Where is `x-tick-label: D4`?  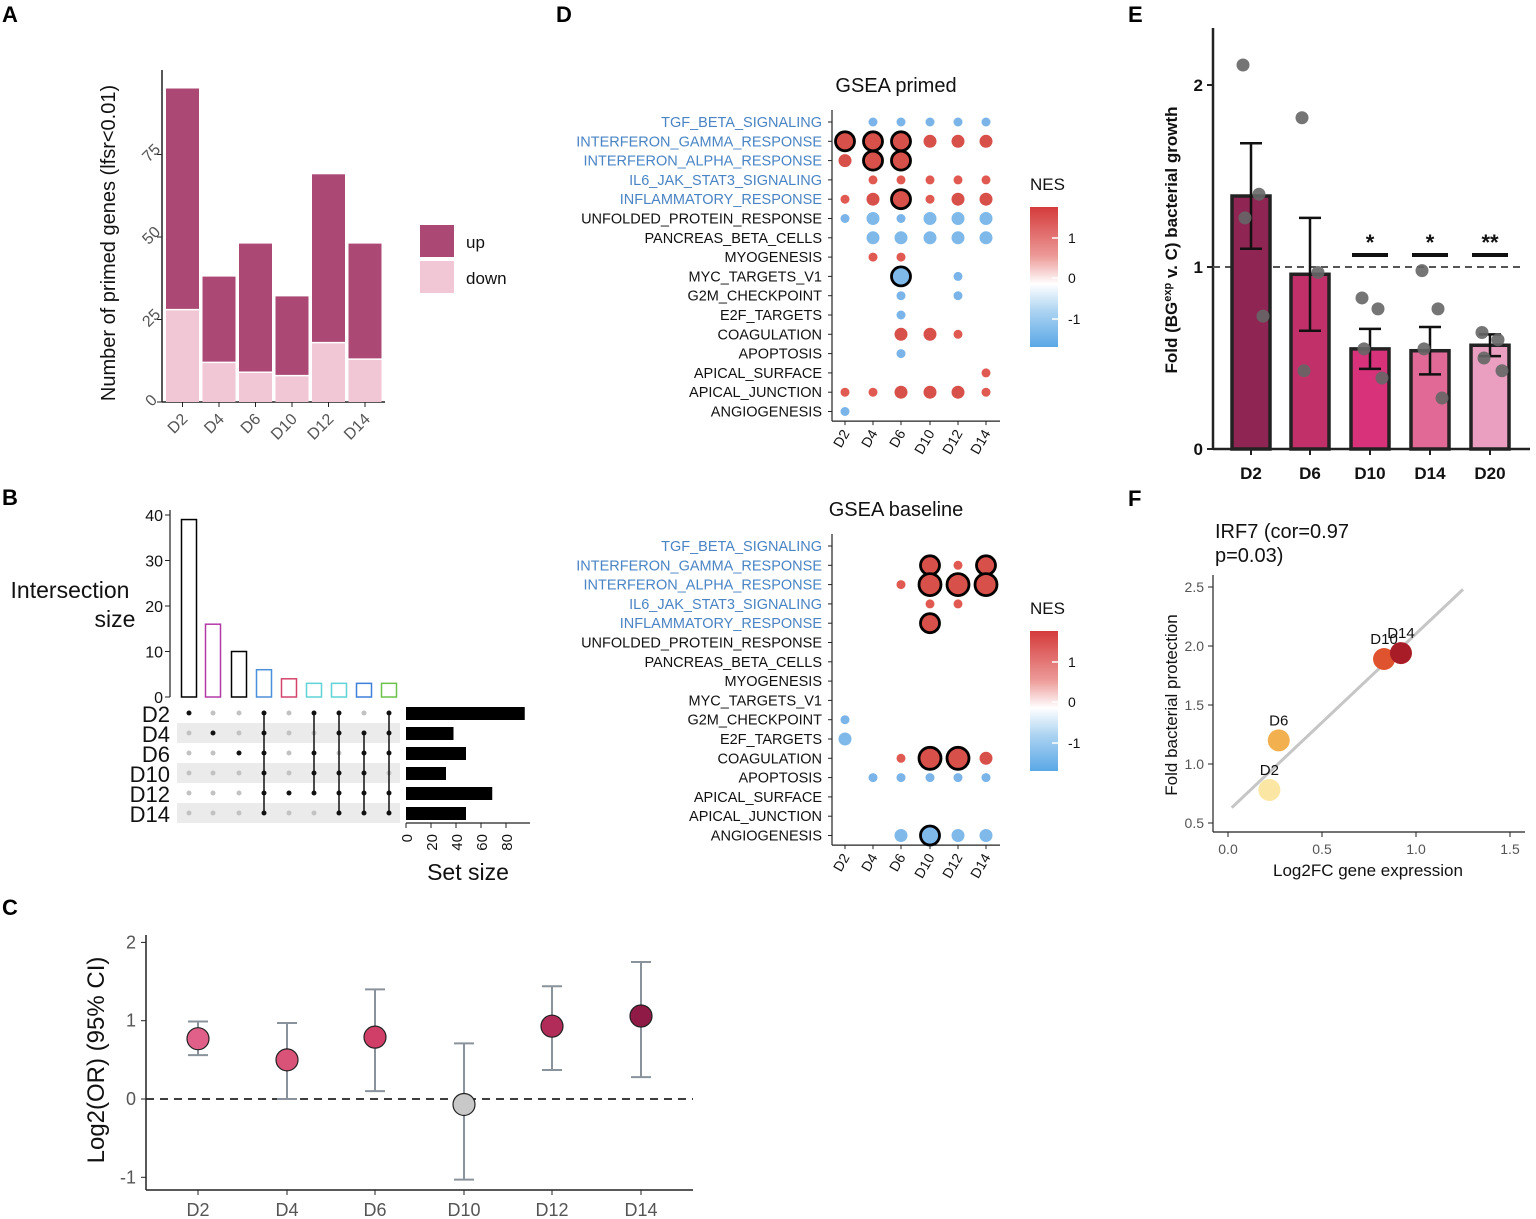 x-tick-label: D4 is located at coordinates (286, 1209).